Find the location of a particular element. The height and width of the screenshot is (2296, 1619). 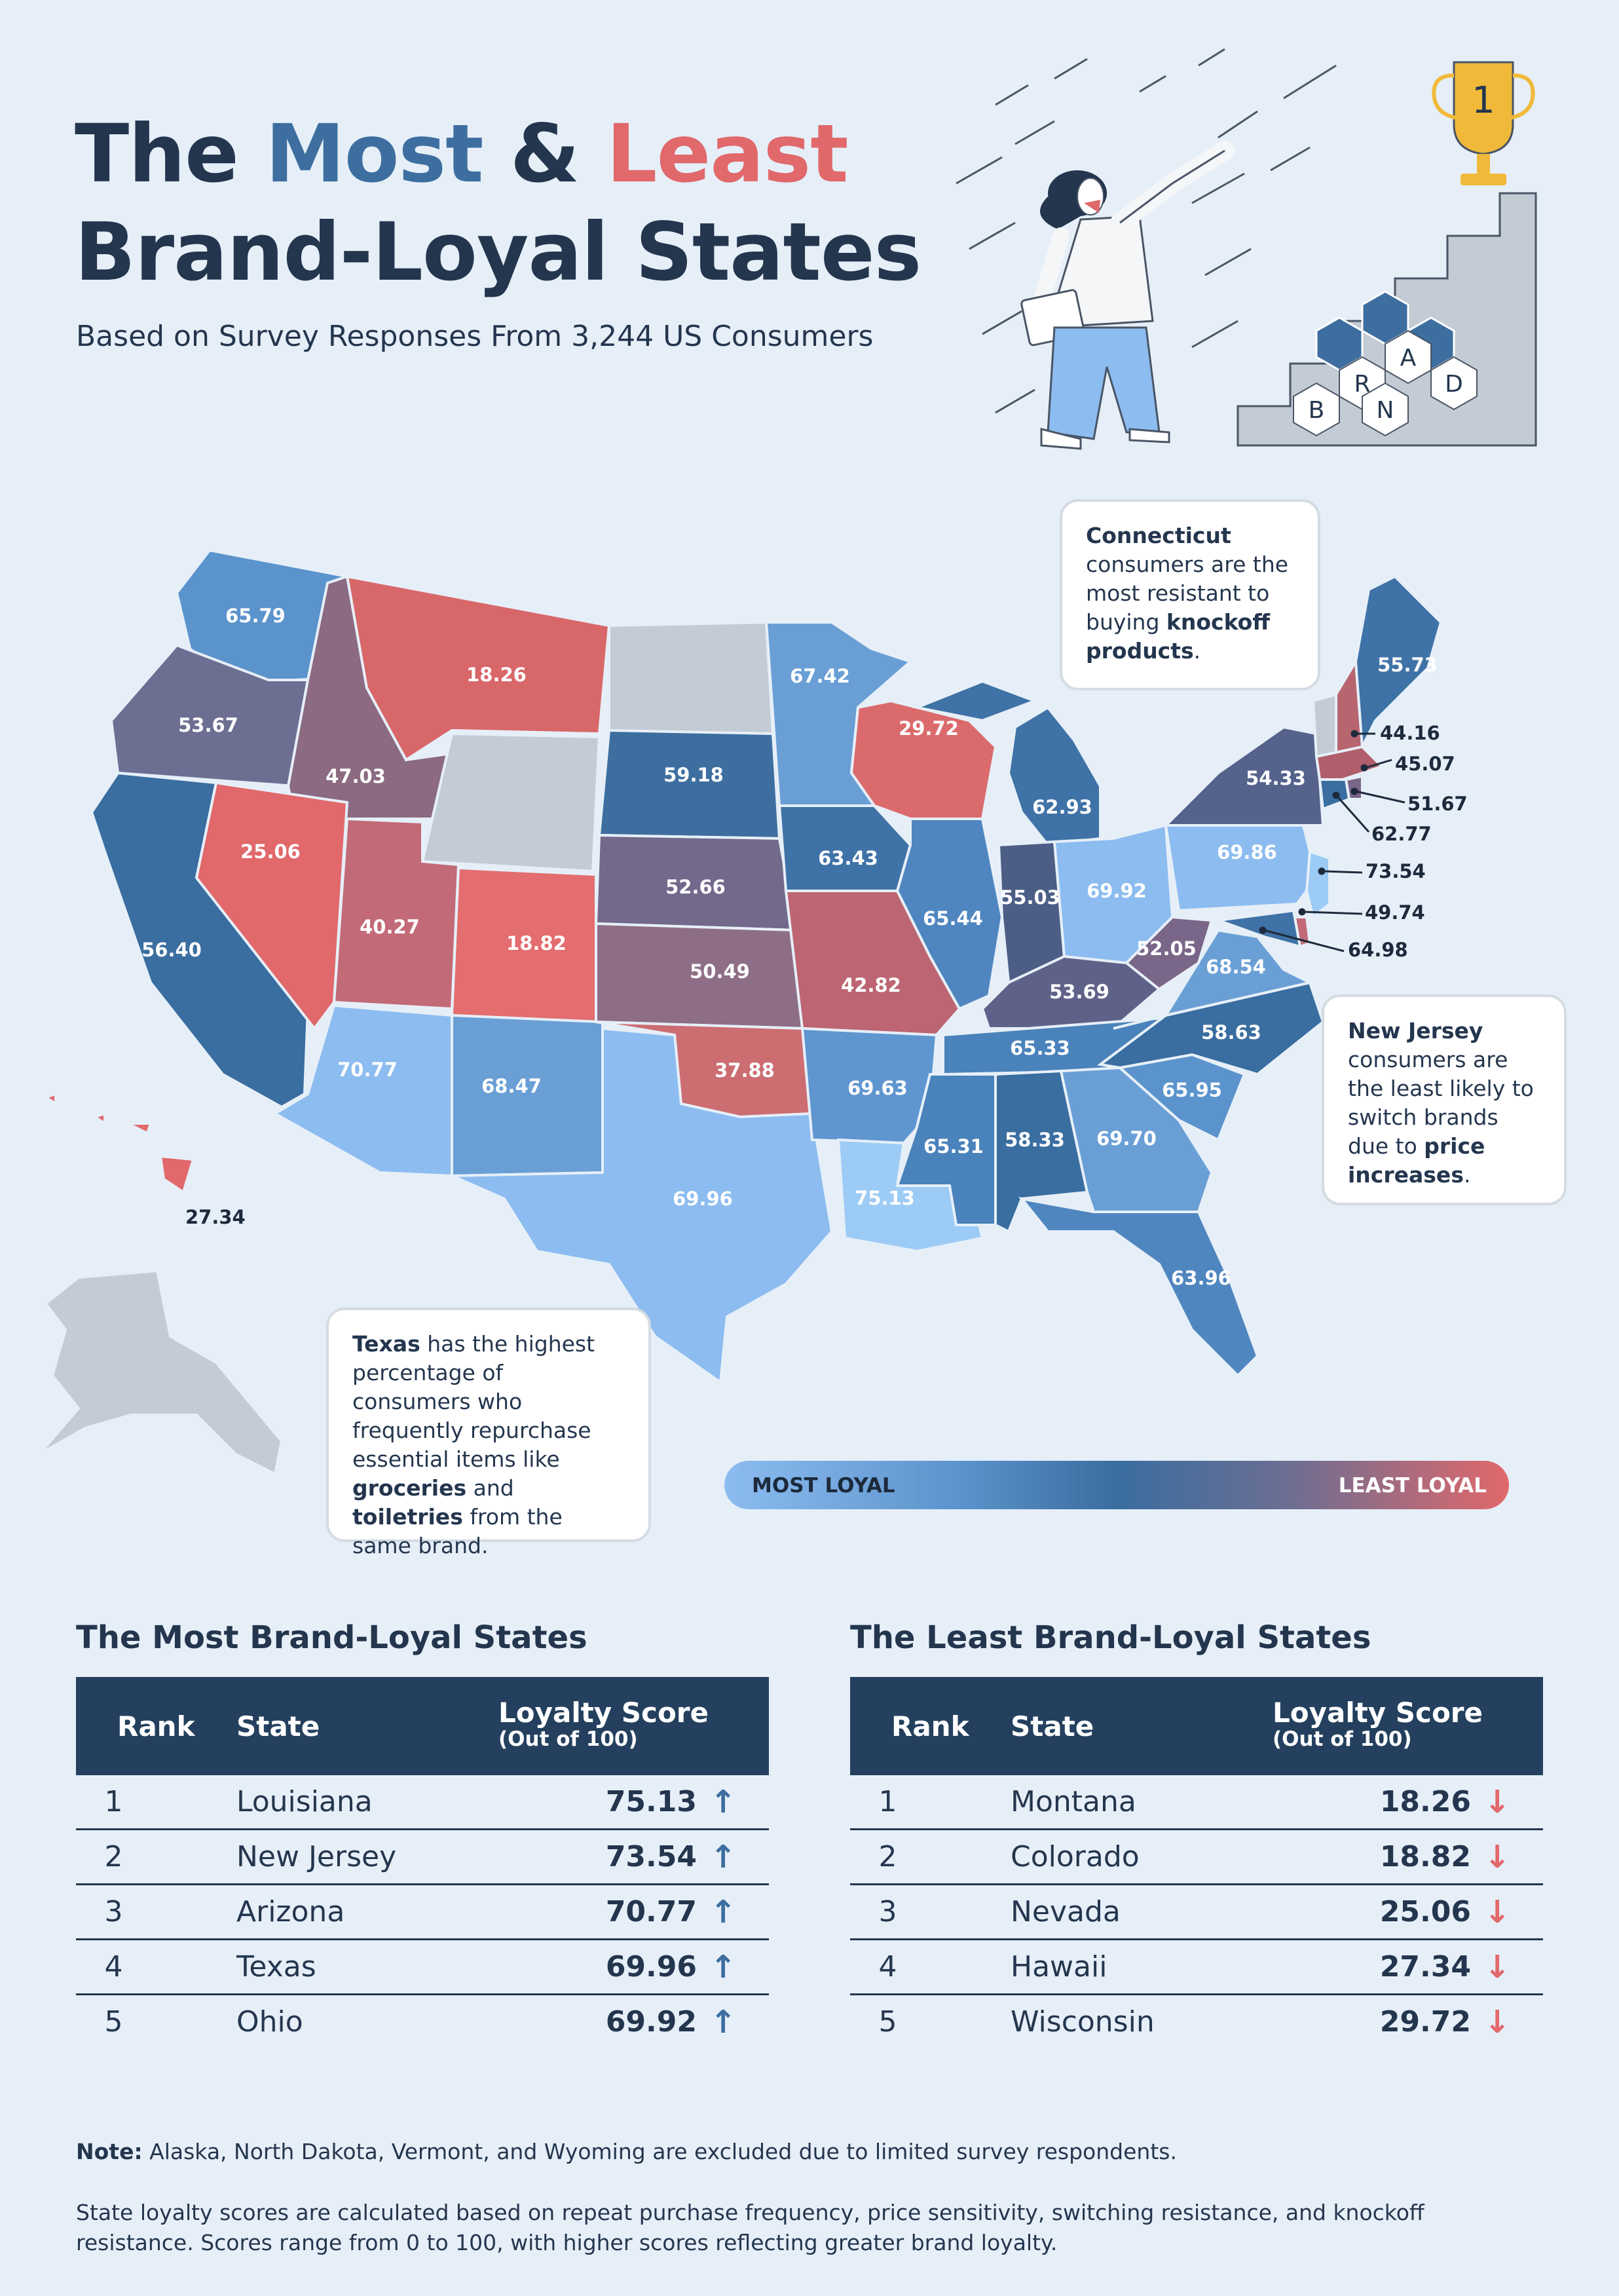

score-ks: 50.49 is located at coordinates (720, 971).